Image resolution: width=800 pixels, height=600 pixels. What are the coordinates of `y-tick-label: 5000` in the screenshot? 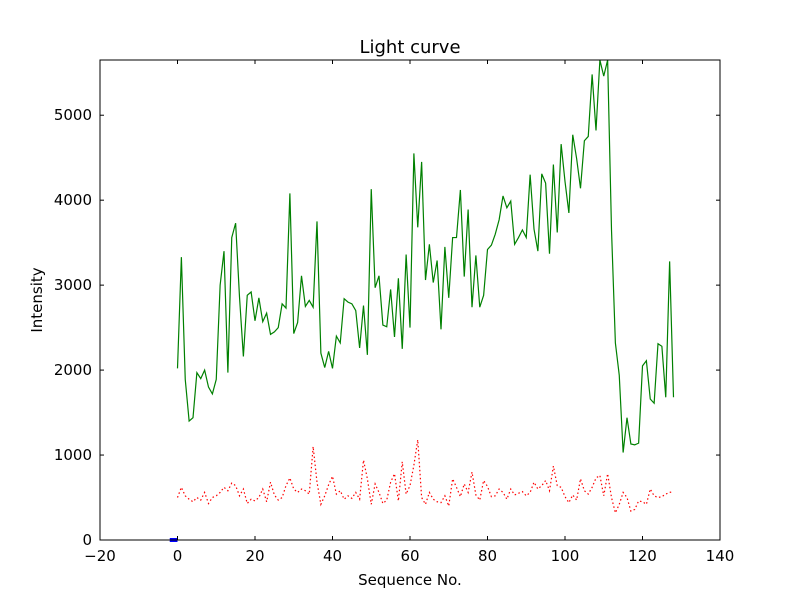 It's located at (73, 115).